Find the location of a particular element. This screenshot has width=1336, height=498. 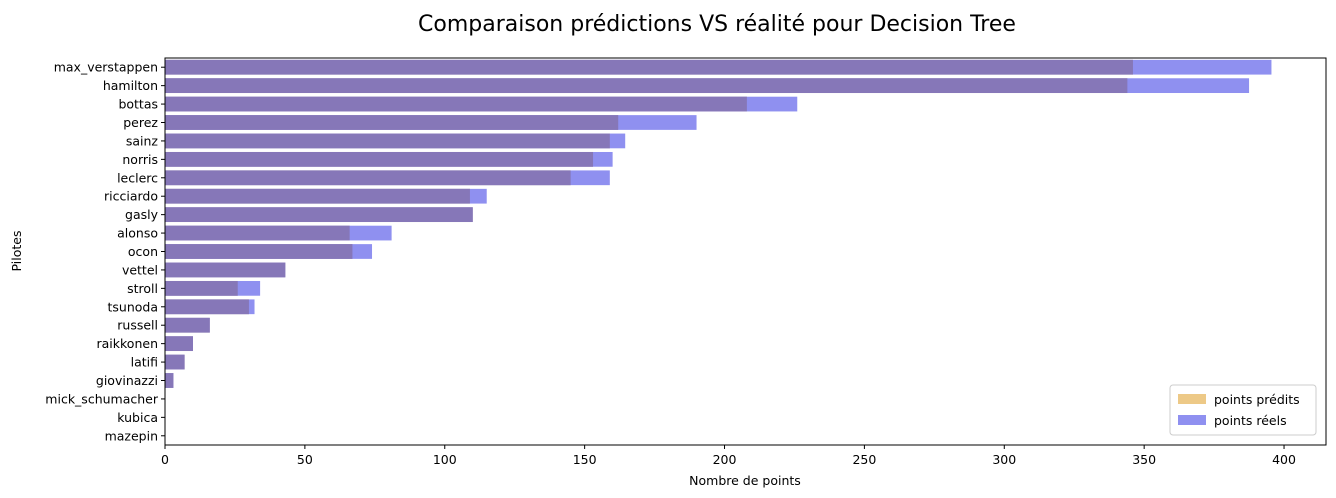

bar-overlap-sainz is located at coordinates (387, 141).